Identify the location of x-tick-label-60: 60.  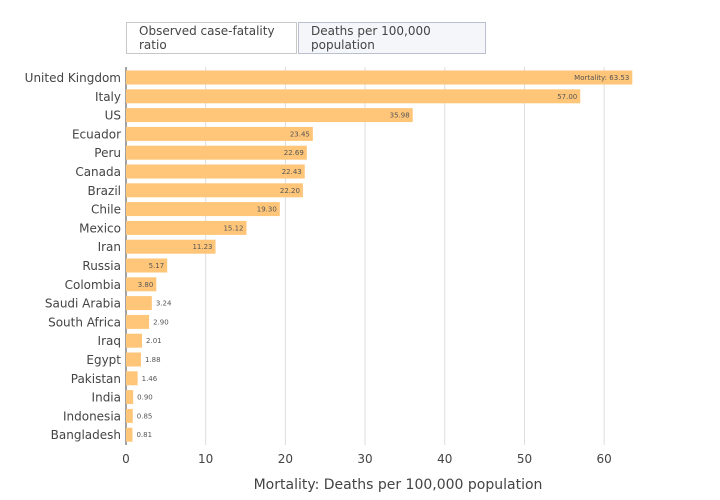
(604, 459).